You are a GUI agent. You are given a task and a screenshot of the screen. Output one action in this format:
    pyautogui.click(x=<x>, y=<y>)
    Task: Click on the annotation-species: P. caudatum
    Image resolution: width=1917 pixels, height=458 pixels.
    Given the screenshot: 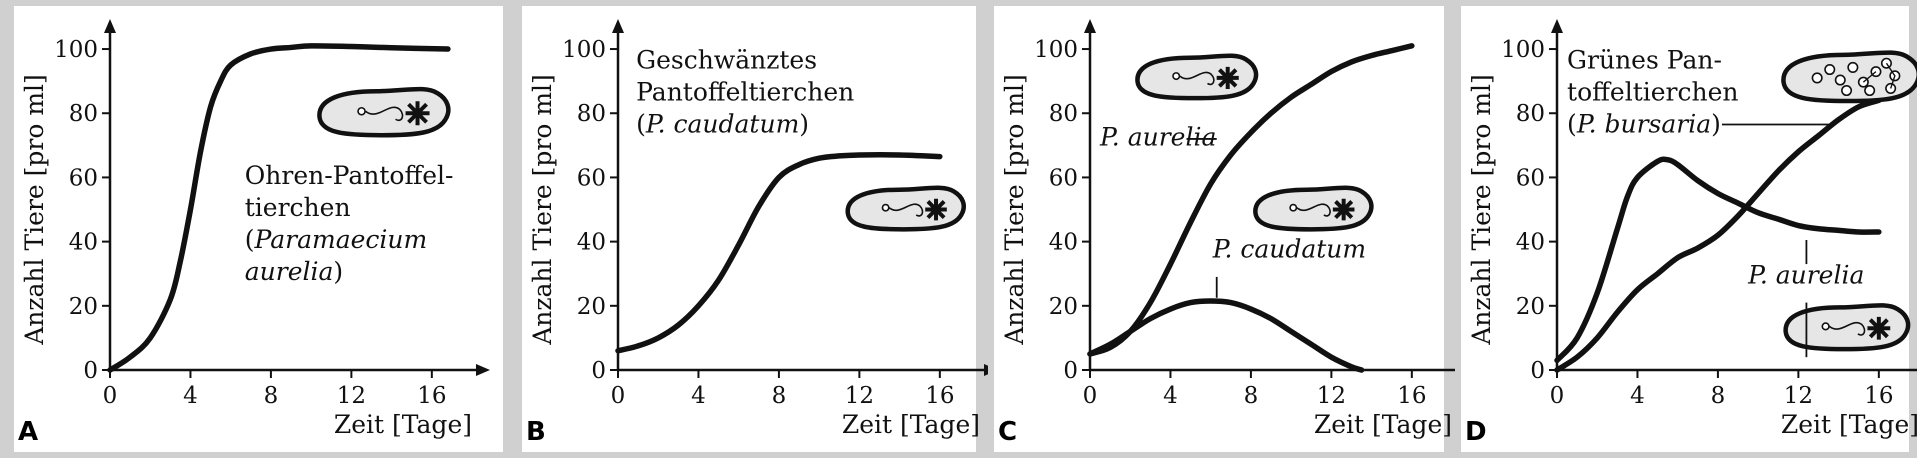 What is the action you would take?
    pyautogui.click(x=722, y=123)
    